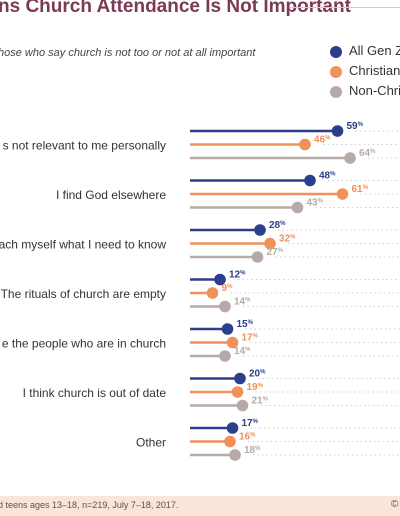 This screenshot has height=516, width=400. What do you see at coordinates (277, 225) in the screenshot?
I see `data-label: 28%` at bounding box center [277, 225].